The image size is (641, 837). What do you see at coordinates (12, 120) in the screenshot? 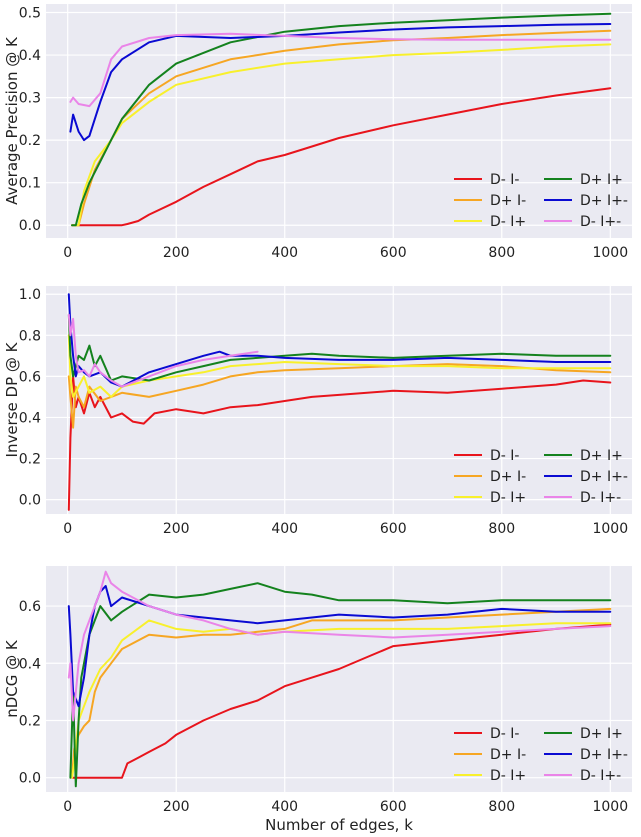
I see `y-axis-label: Average Precision @ K` at bounding box center [12, 120].